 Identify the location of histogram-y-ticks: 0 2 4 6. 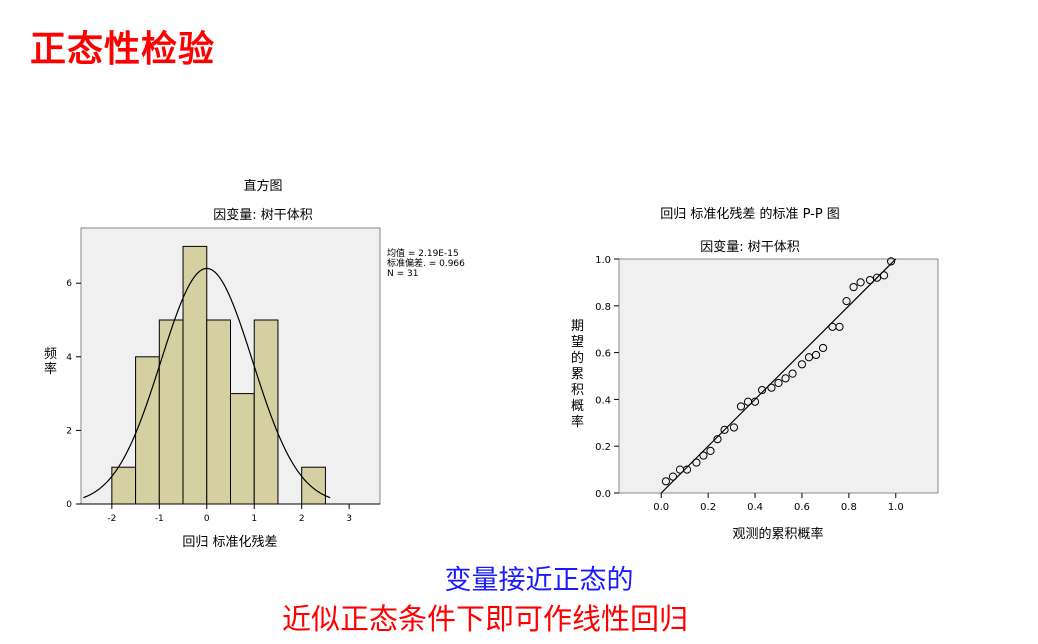
(73, 394).